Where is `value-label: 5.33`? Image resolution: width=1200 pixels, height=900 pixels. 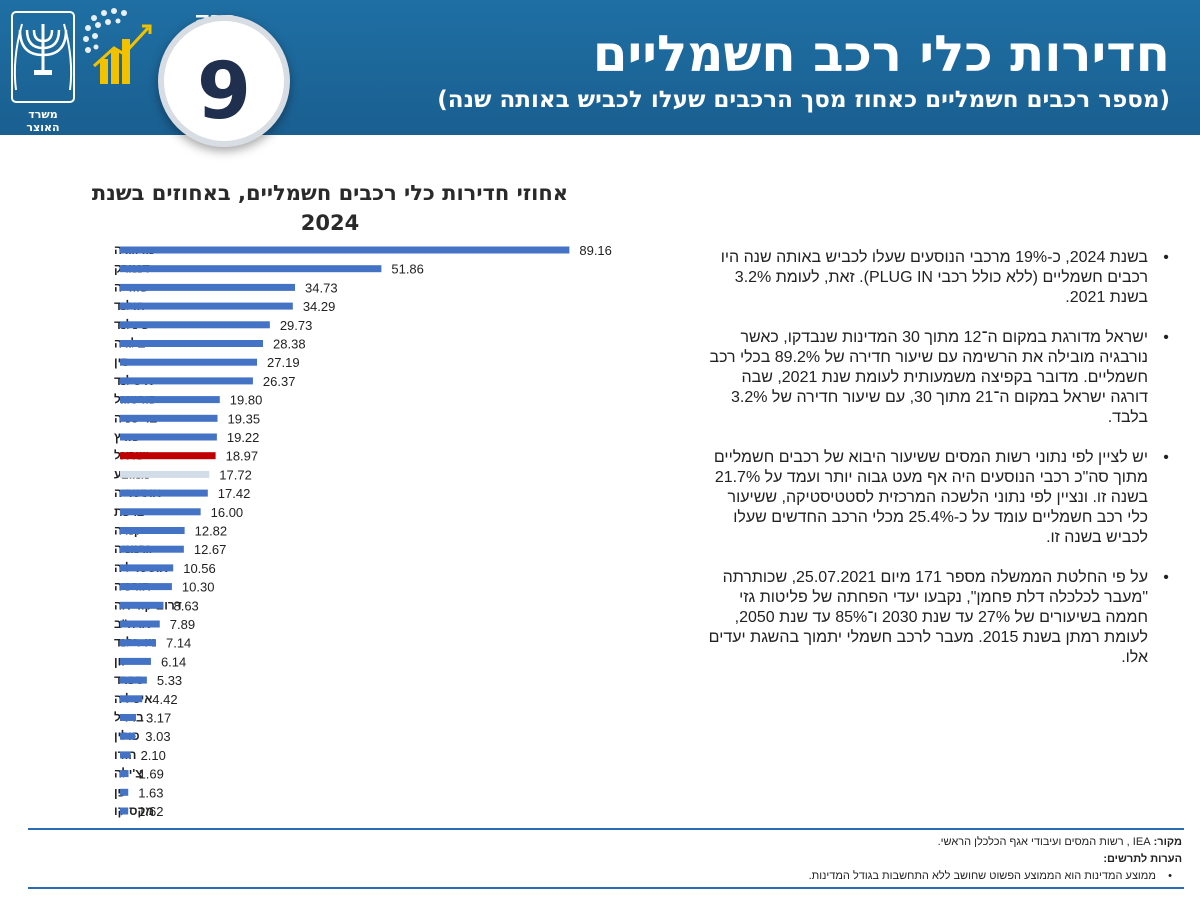
value-label: 5.33 is located at coordinates (169, 680).